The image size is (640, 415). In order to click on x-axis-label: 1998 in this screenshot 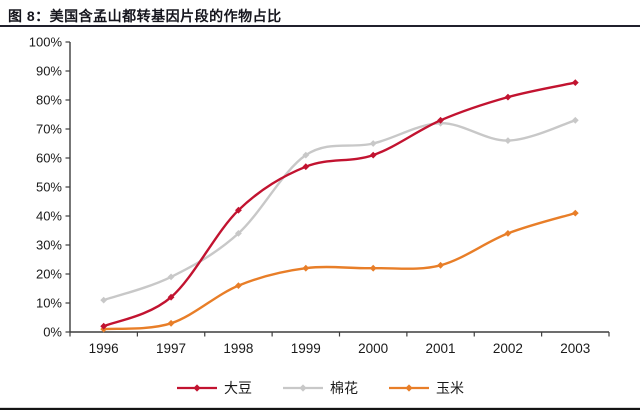, I will do `click(238, 348)`.